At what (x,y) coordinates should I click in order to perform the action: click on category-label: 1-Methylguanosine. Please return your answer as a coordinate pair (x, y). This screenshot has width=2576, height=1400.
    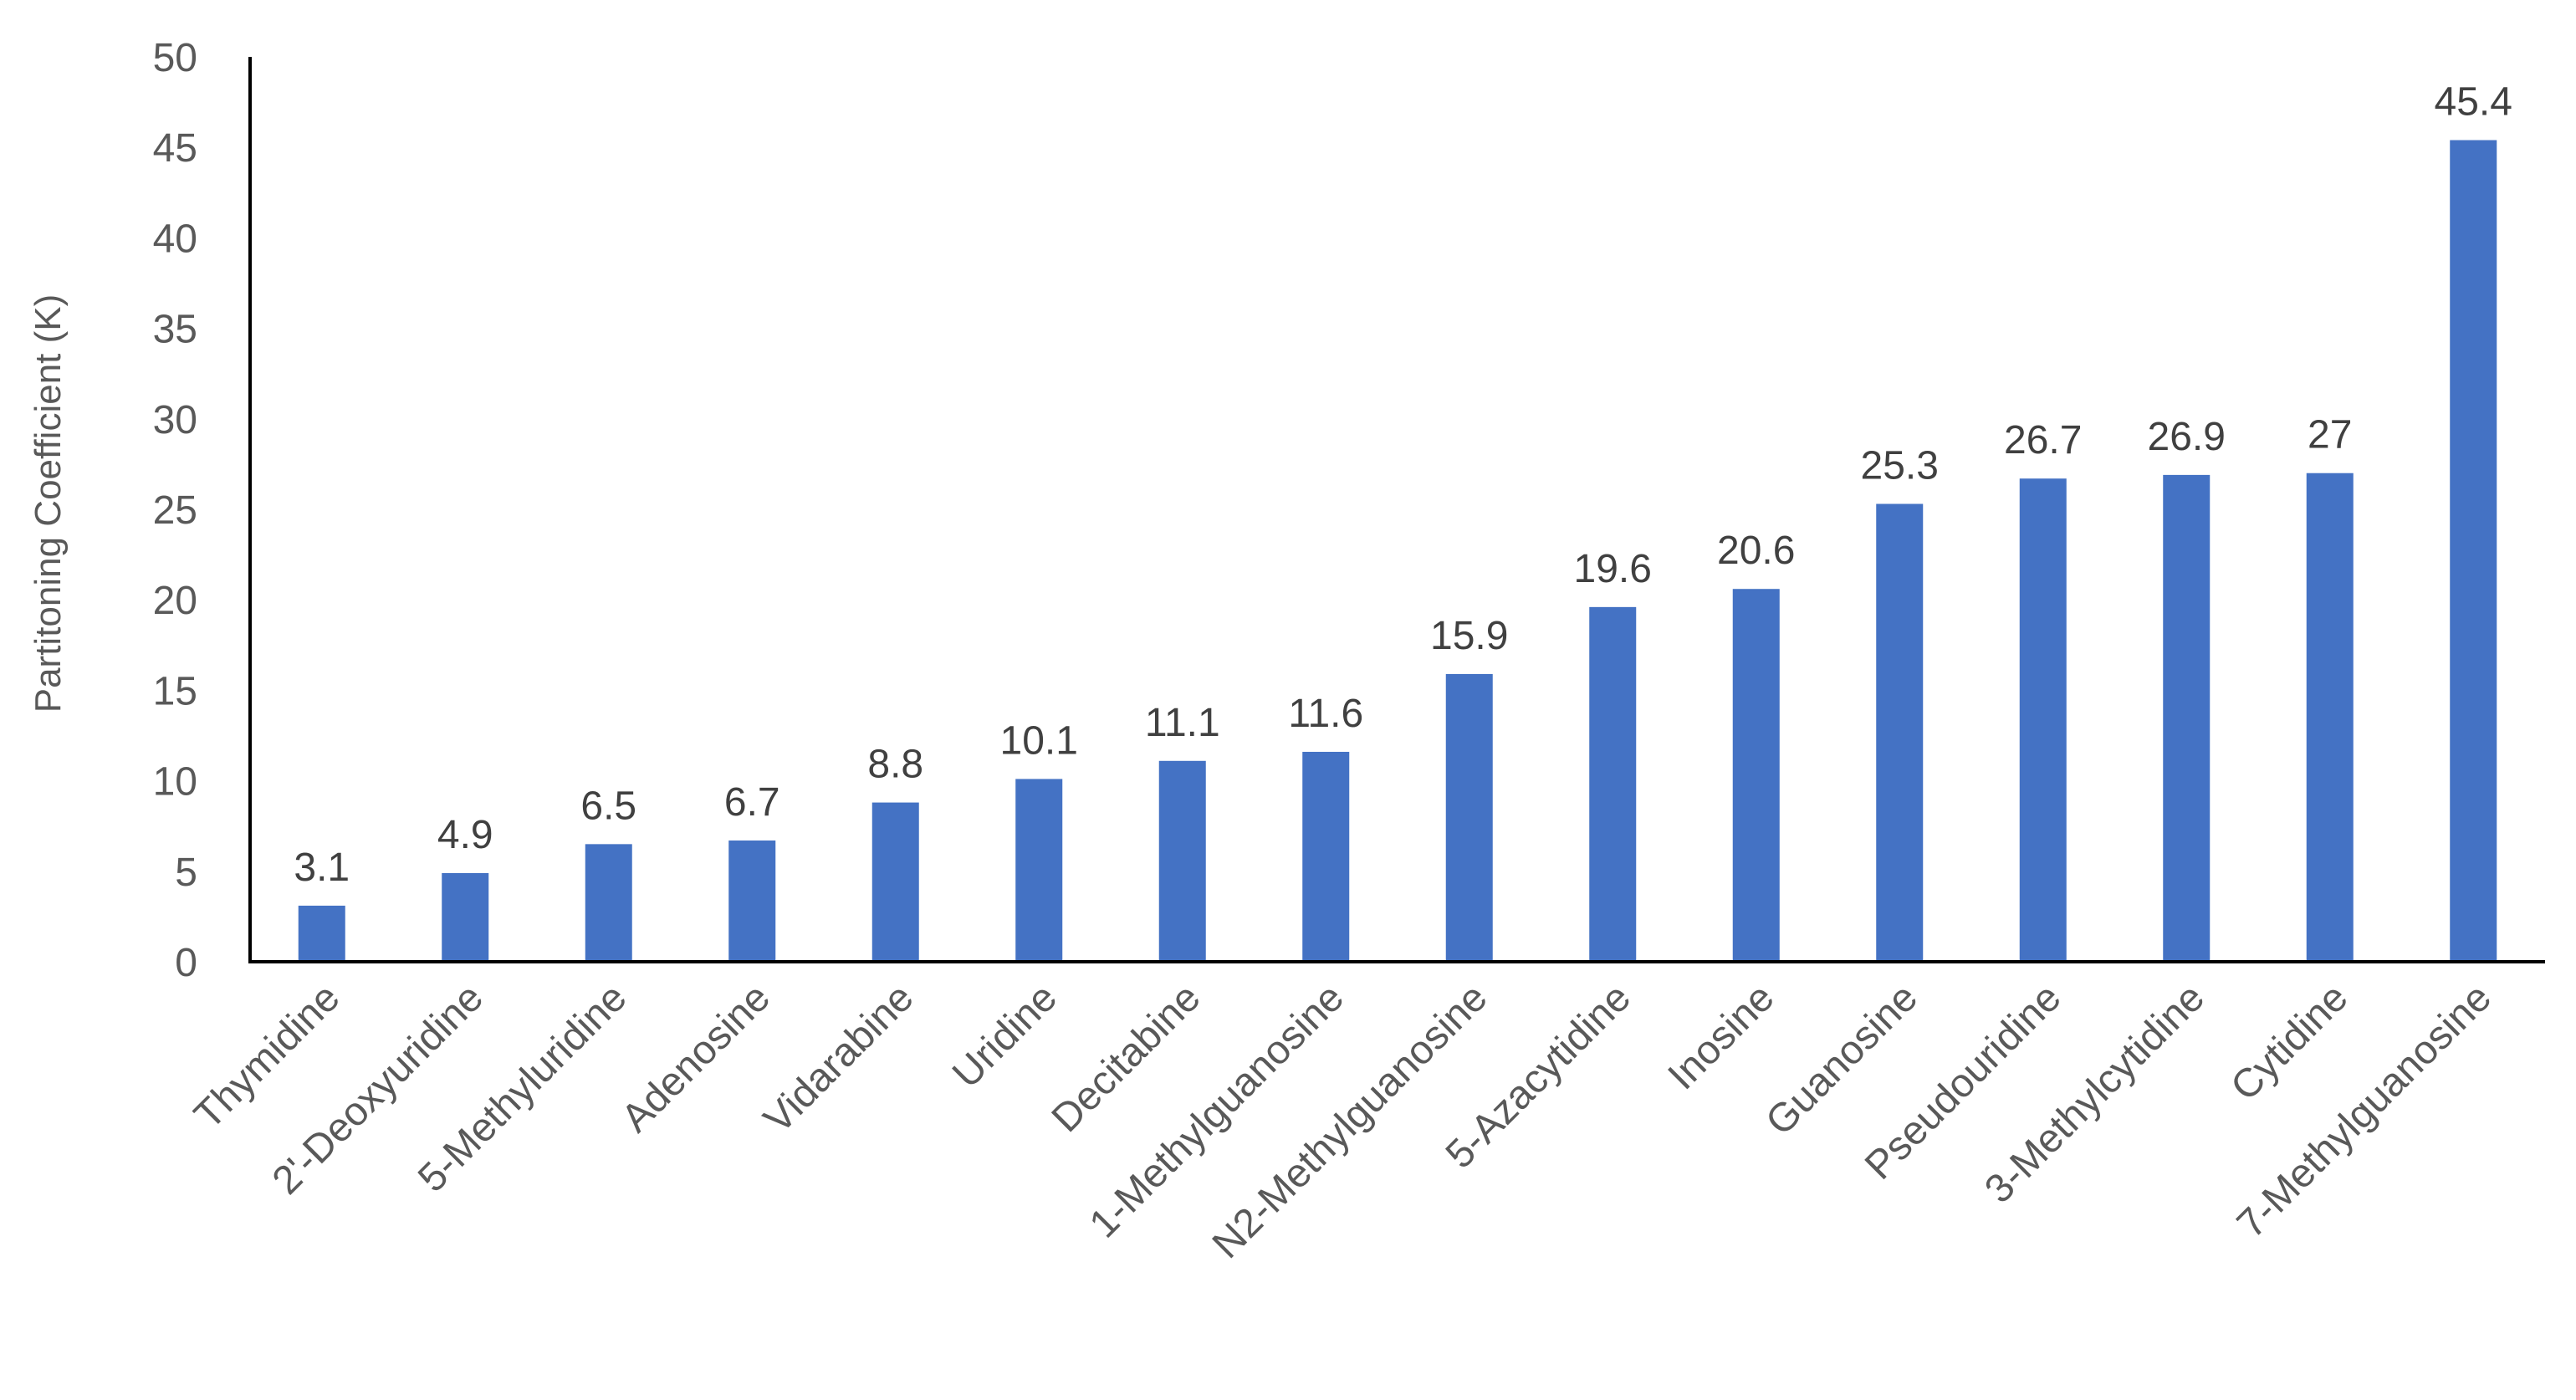
    Looking at the image, I should click on (1216, 1110).